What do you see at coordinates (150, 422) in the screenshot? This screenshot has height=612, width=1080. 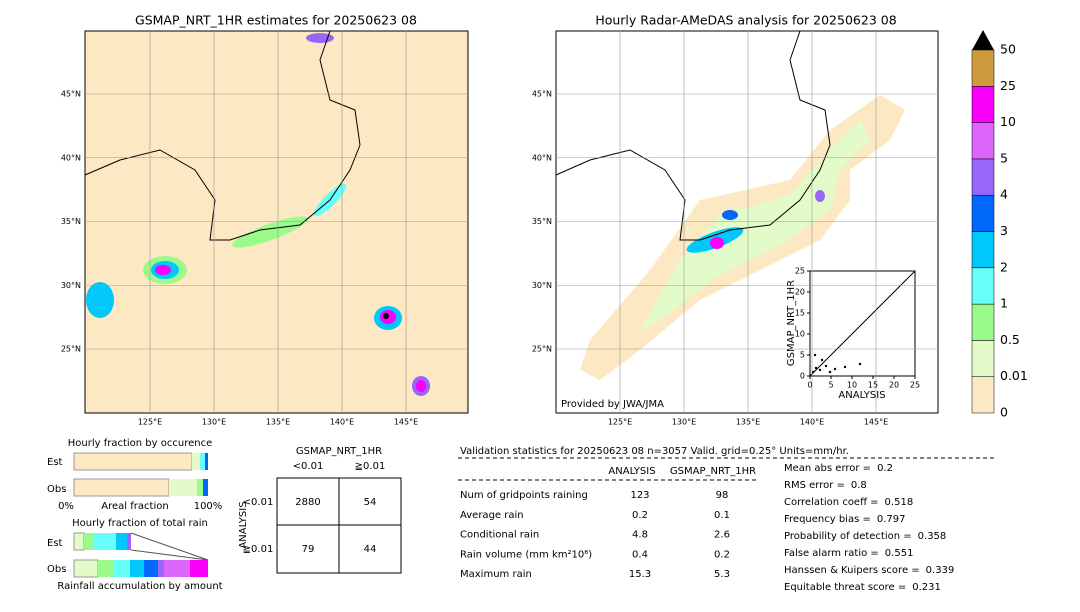 I see `lon-label: 125°E` at bounding box center [150, 422].